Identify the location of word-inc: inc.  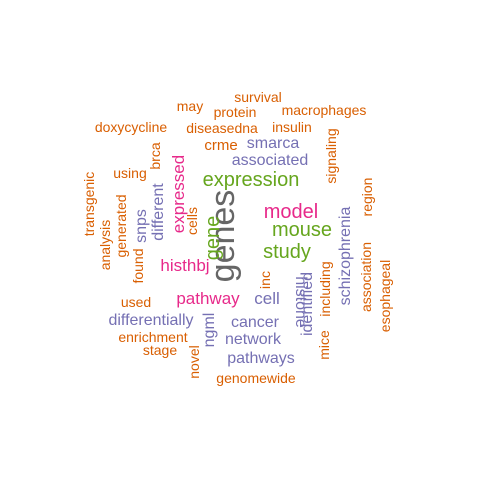
(265, 280).